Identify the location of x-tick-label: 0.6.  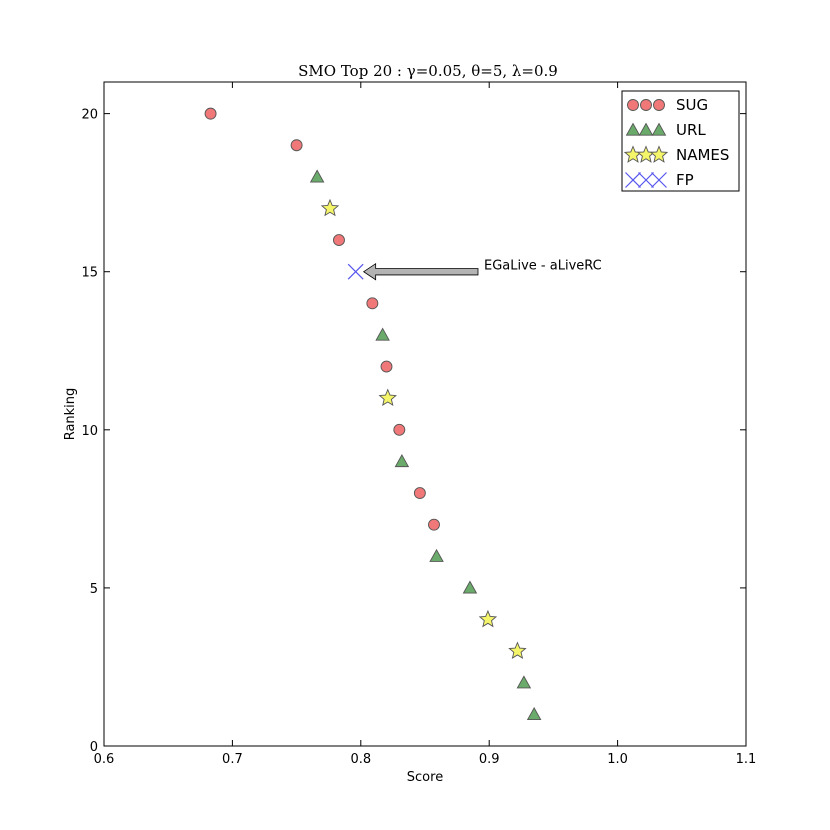
(104, 759).